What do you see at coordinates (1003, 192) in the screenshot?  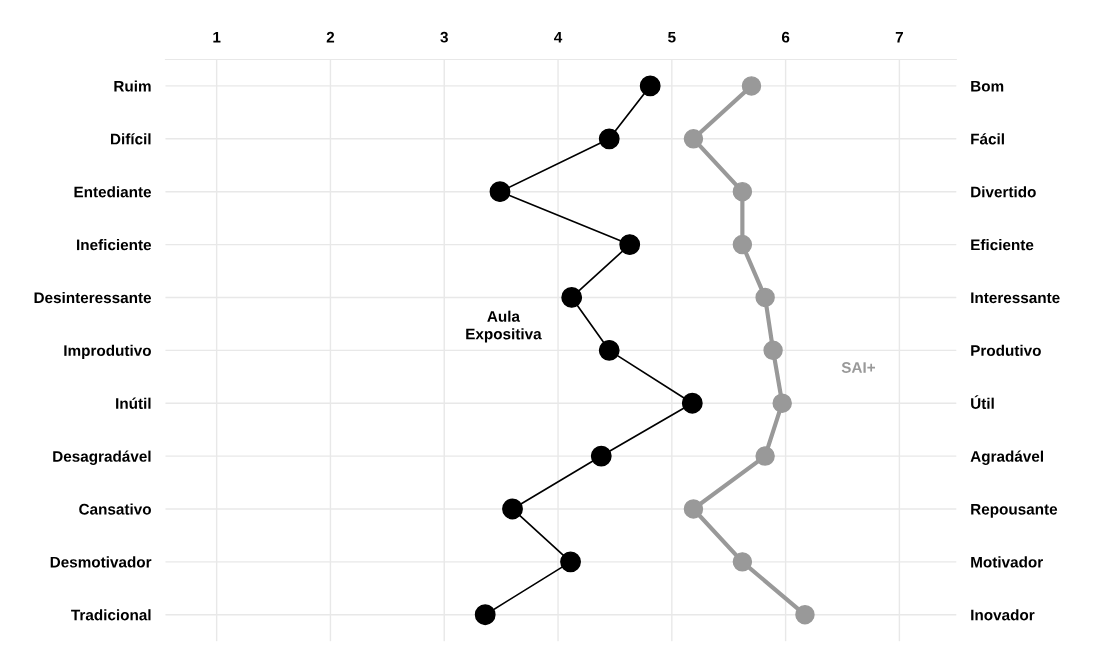 I see `y2-tick-label: Divertido` at bounding box center [1003, 192].